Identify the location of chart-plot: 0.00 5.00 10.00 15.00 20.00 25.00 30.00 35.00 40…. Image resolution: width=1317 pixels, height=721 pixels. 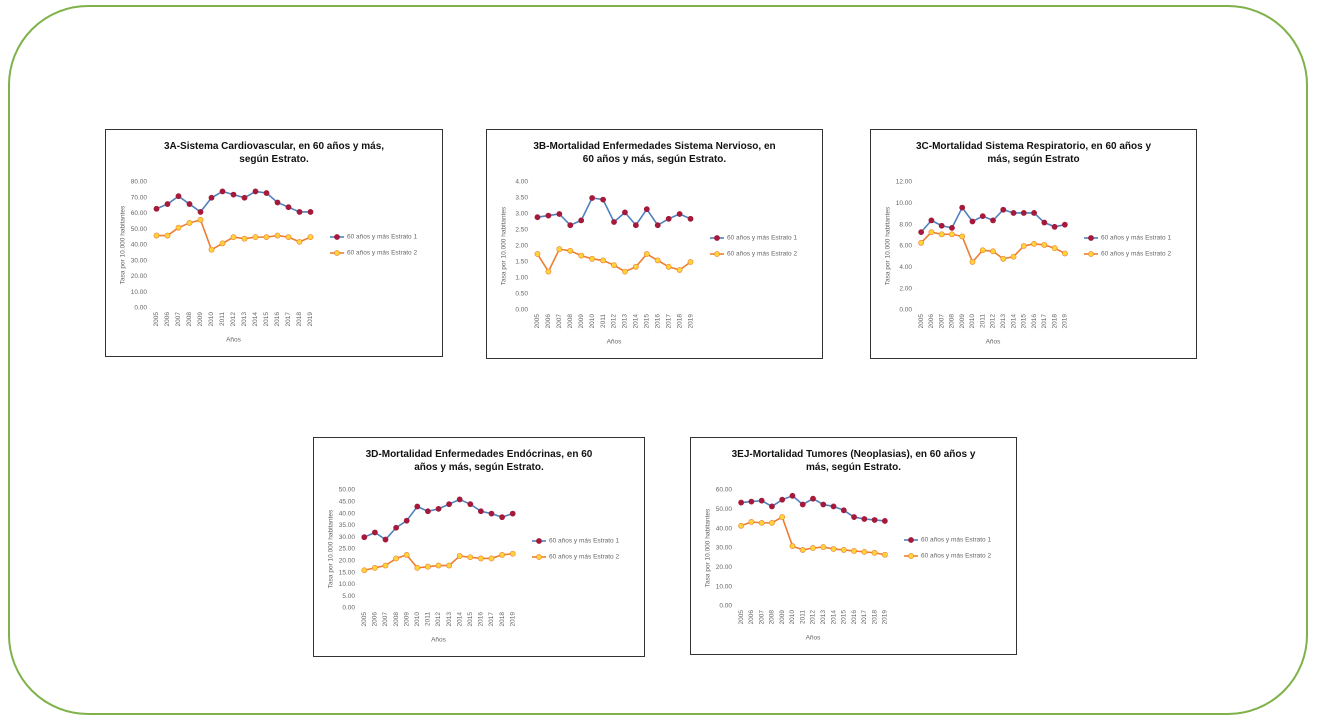
(474, 565).